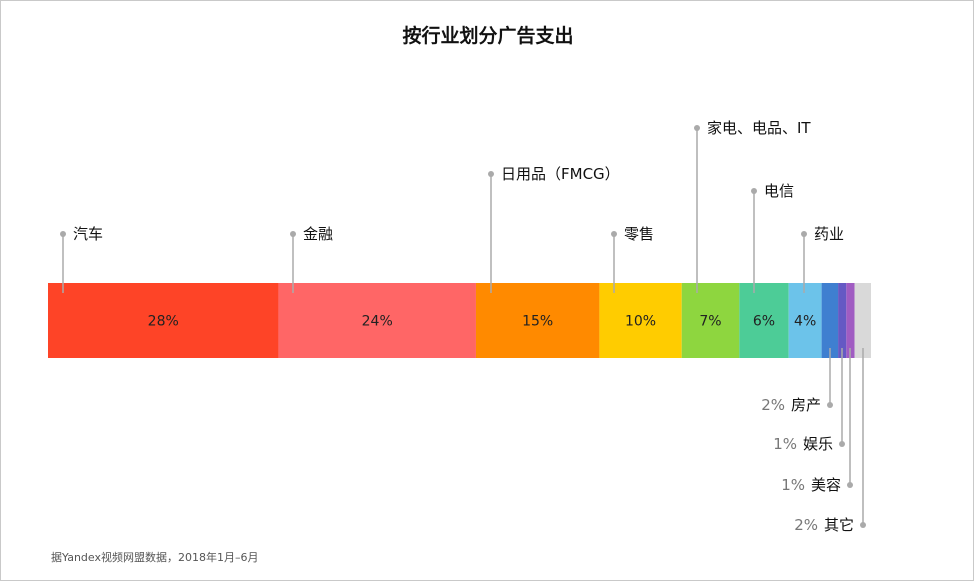 Image resolution: width=974 pixels, height=582 pixels. I want to click on bar-value-label-6: 6%, so click(764, 322).